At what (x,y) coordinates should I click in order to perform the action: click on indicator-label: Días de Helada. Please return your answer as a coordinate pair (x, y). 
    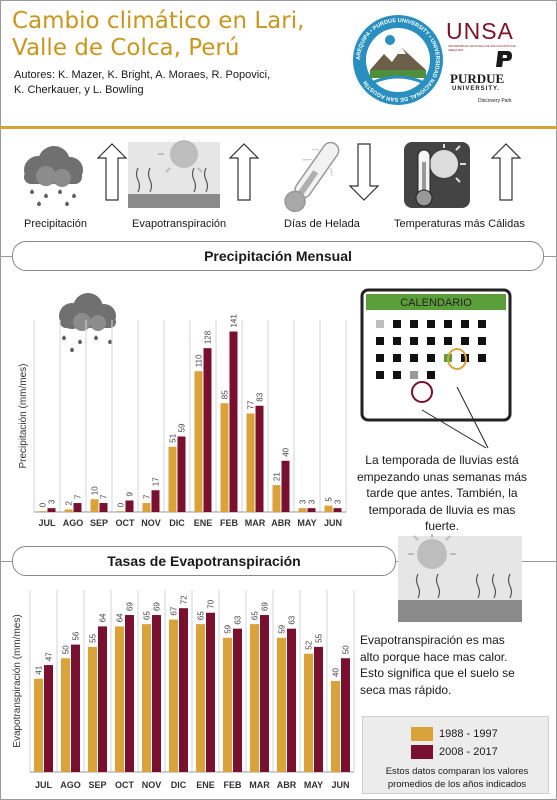
    Looking at the image, I should click on (322, 224).